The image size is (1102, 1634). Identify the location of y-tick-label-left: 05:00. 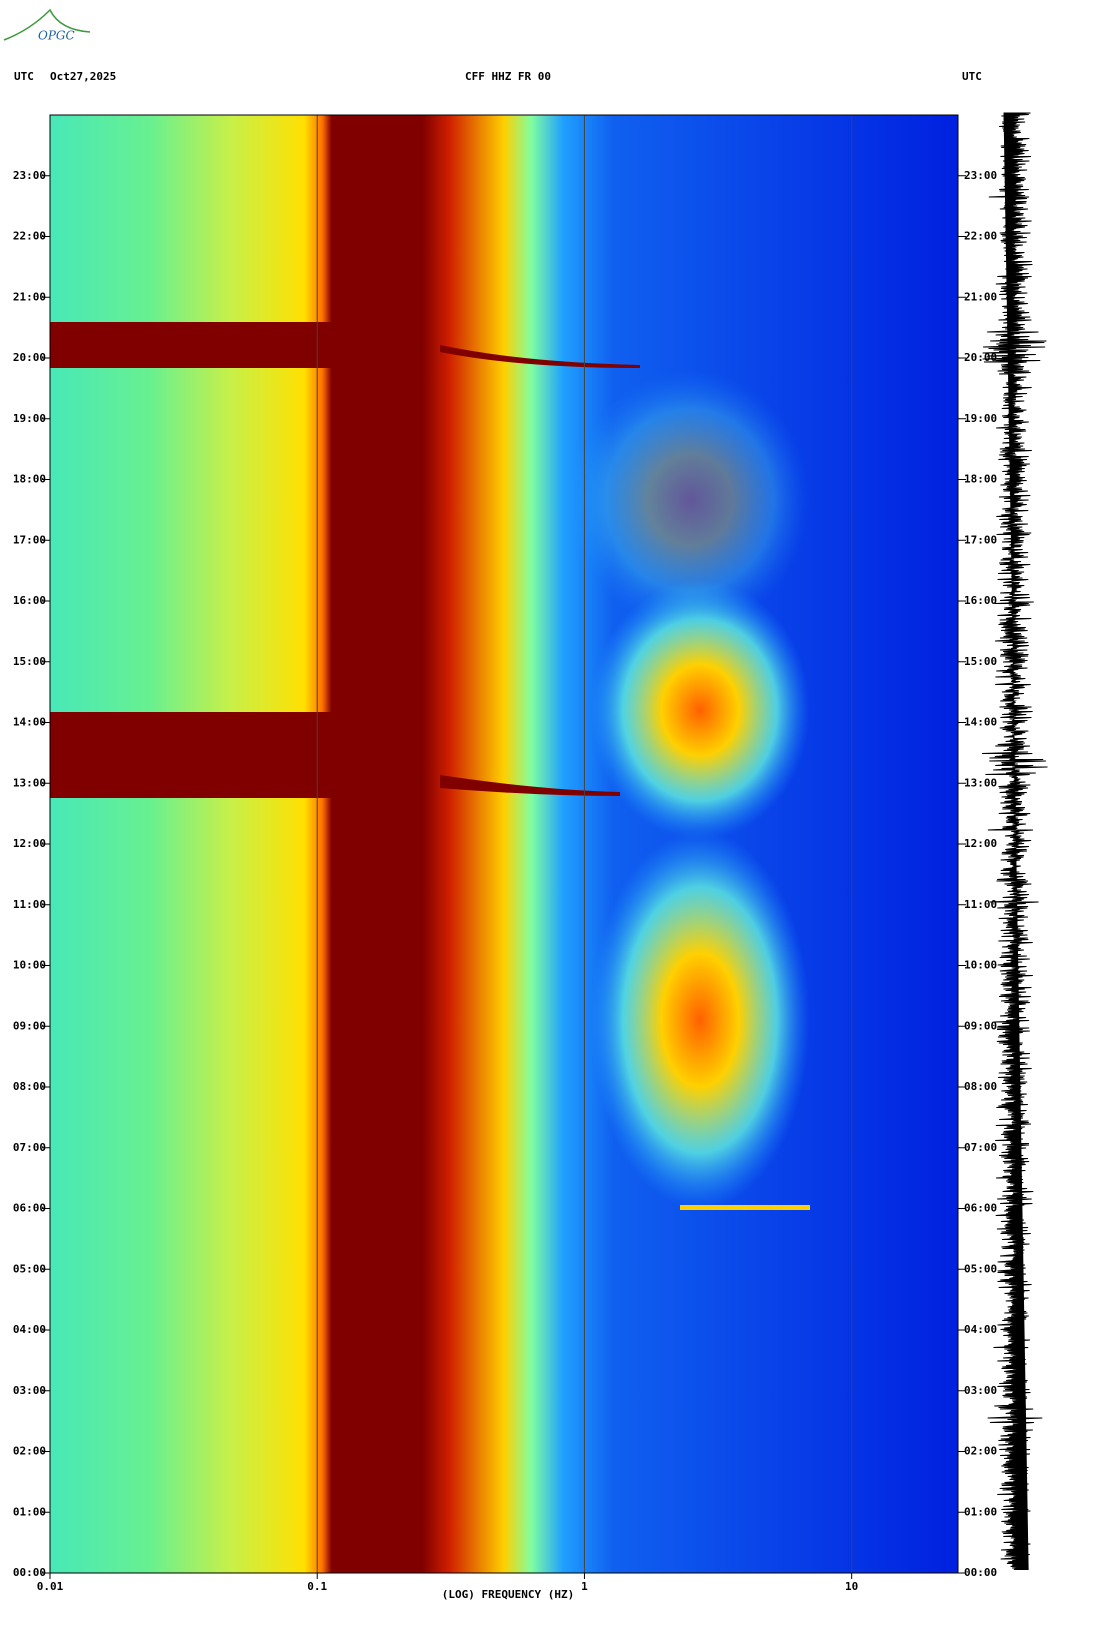
(29, 1268).